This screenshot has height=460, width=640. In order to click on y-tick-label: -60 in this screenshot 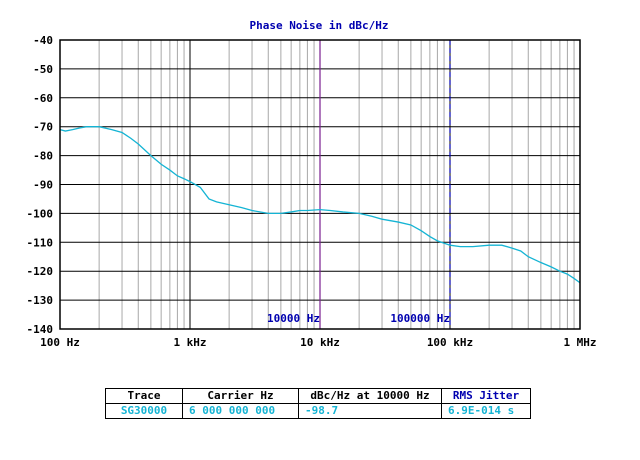, I will do `click(43, 98)`.